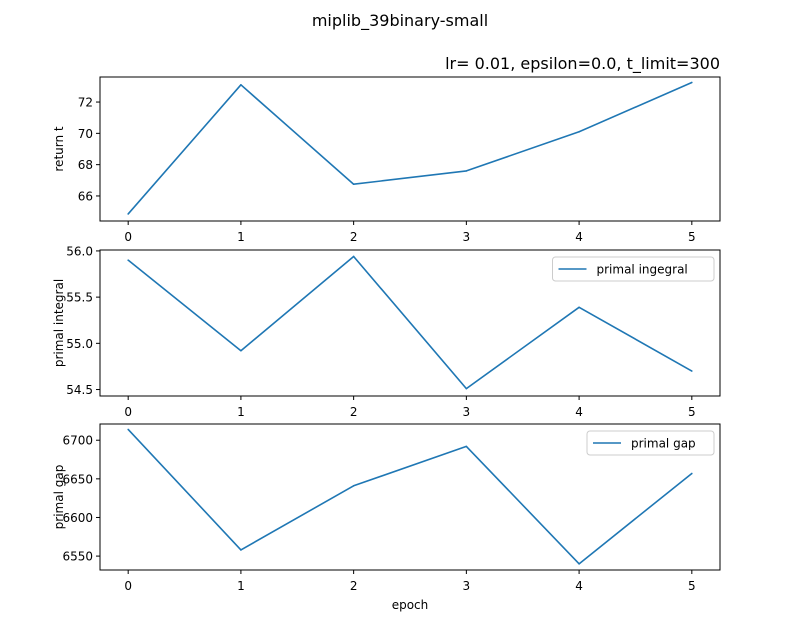 The height and width of the screenshot is (640, 800). What do you see at coordinates (79, 390) in the screenshot?
I see `y-tick-label: 54.5` at bounding box center [79, 390].